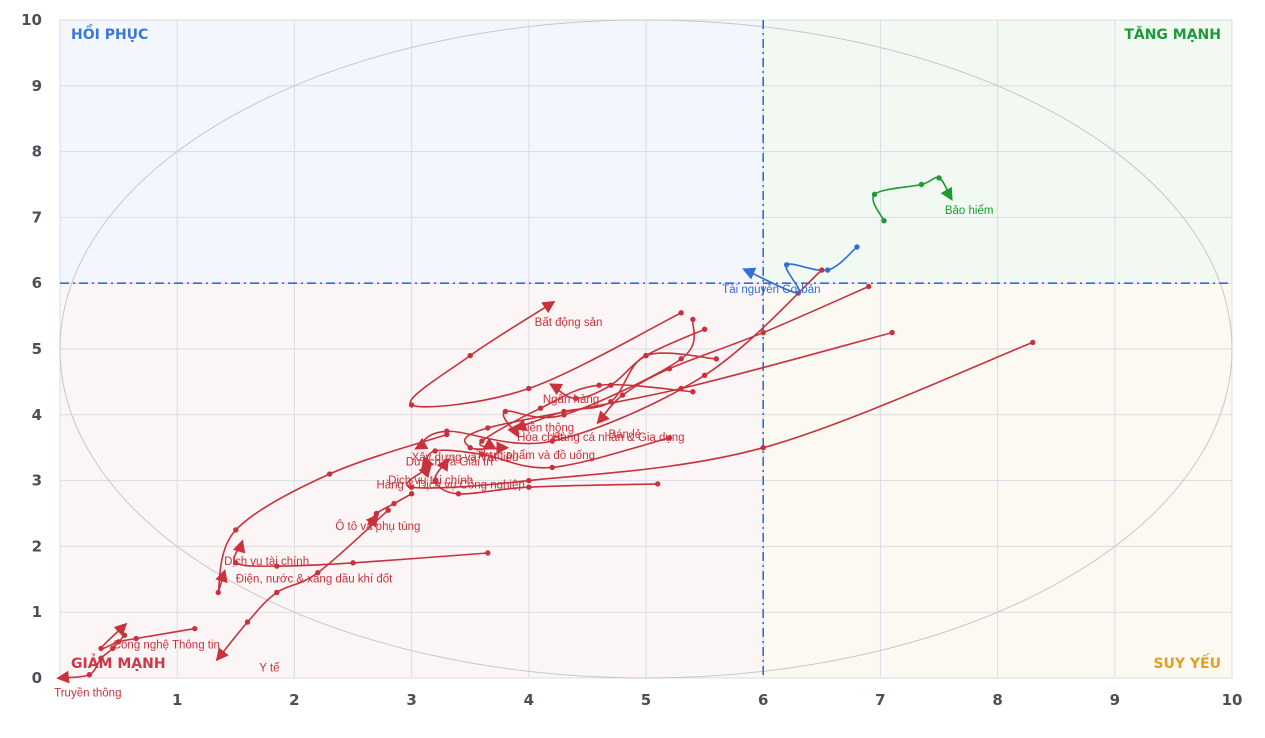 This screenshot has height=738, width=1265. I want to click on series-label: Hóa chất, so click(540, 438).